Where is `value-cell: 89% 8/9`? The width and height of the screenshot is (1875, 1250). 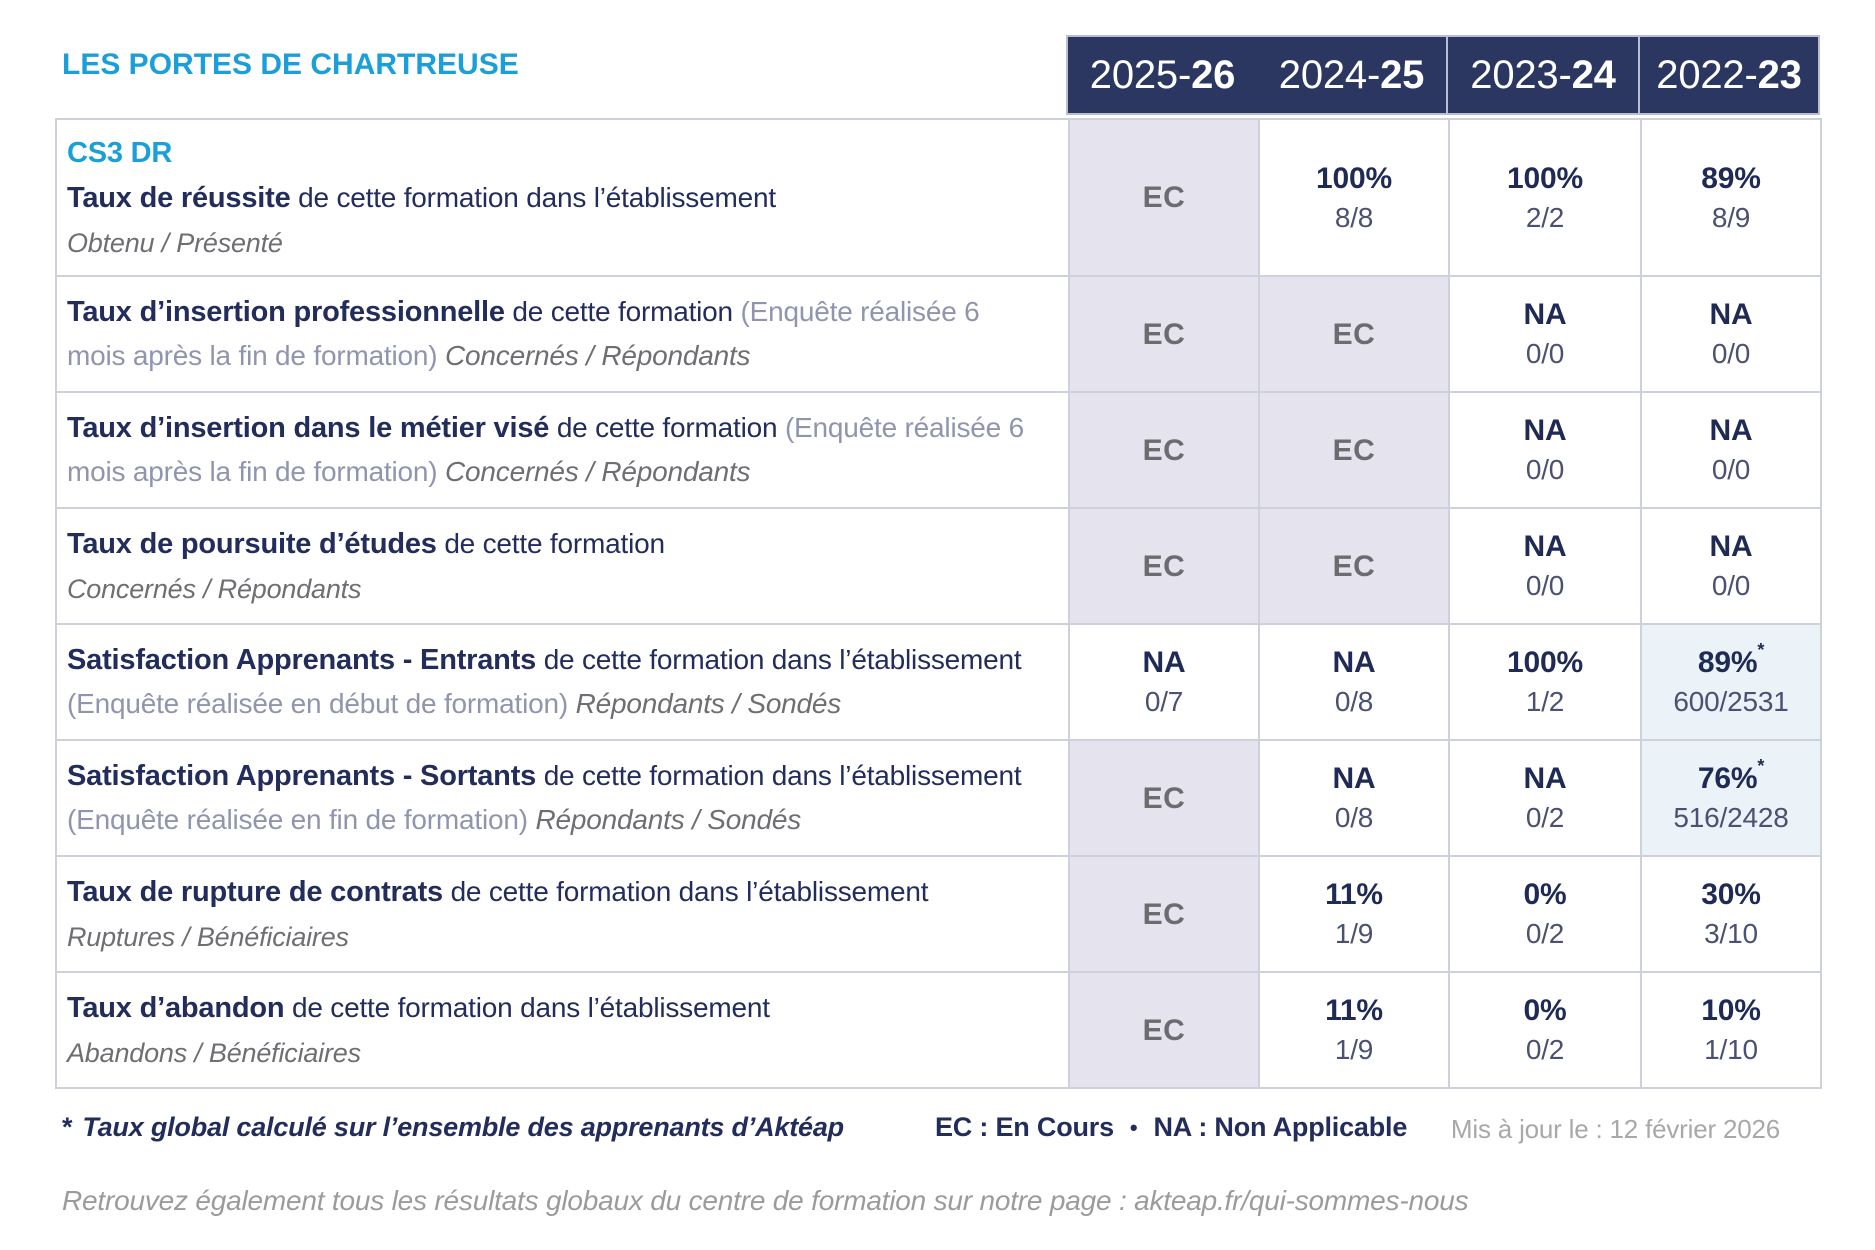 value-cell: 89% 8/9 is located at coordinates (1731, 197).